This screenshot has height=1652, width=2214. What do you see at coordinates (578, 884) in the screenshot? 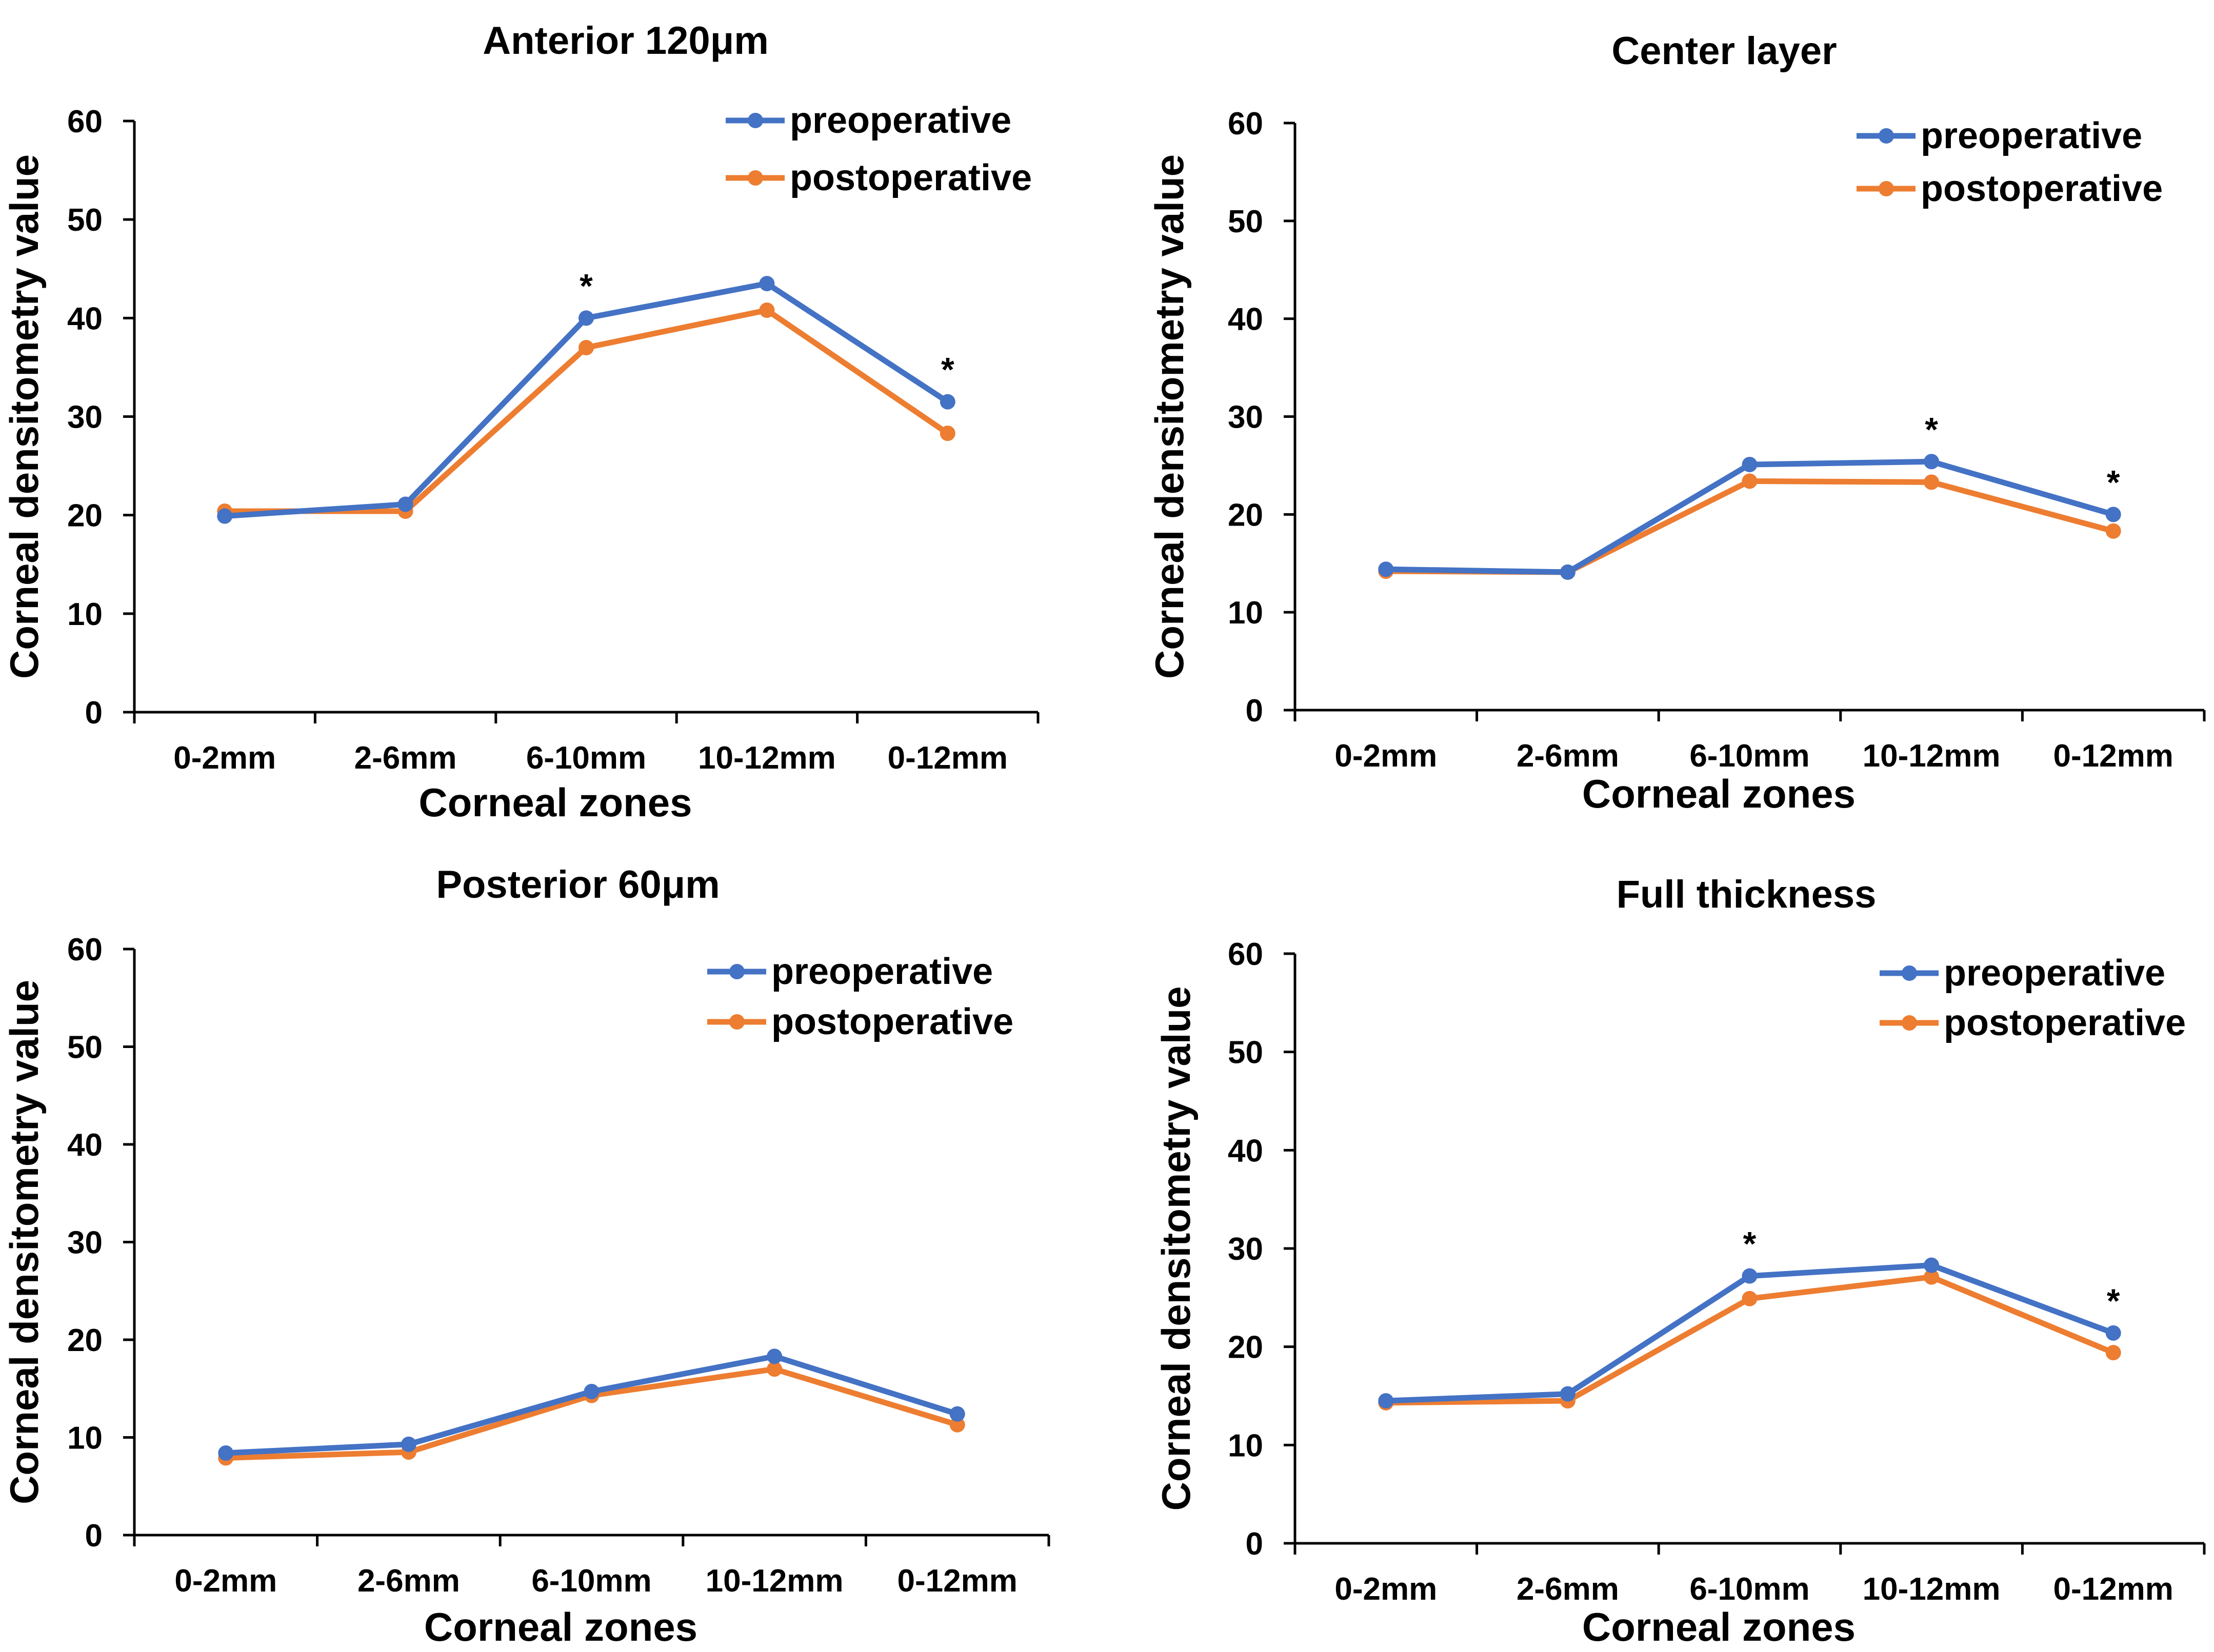
I see `chart-title: Posterior 60μm` at bounding box center [578, 884].